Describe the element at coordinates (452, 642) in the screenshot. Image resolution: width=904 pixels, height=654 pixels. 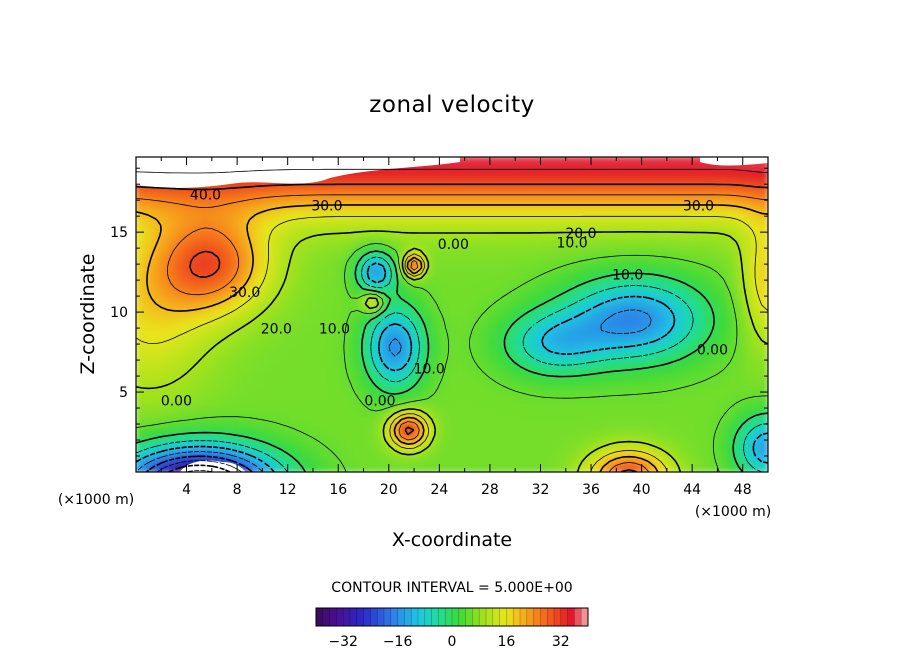
I see `colorbar-tick-label: 0` at that location.